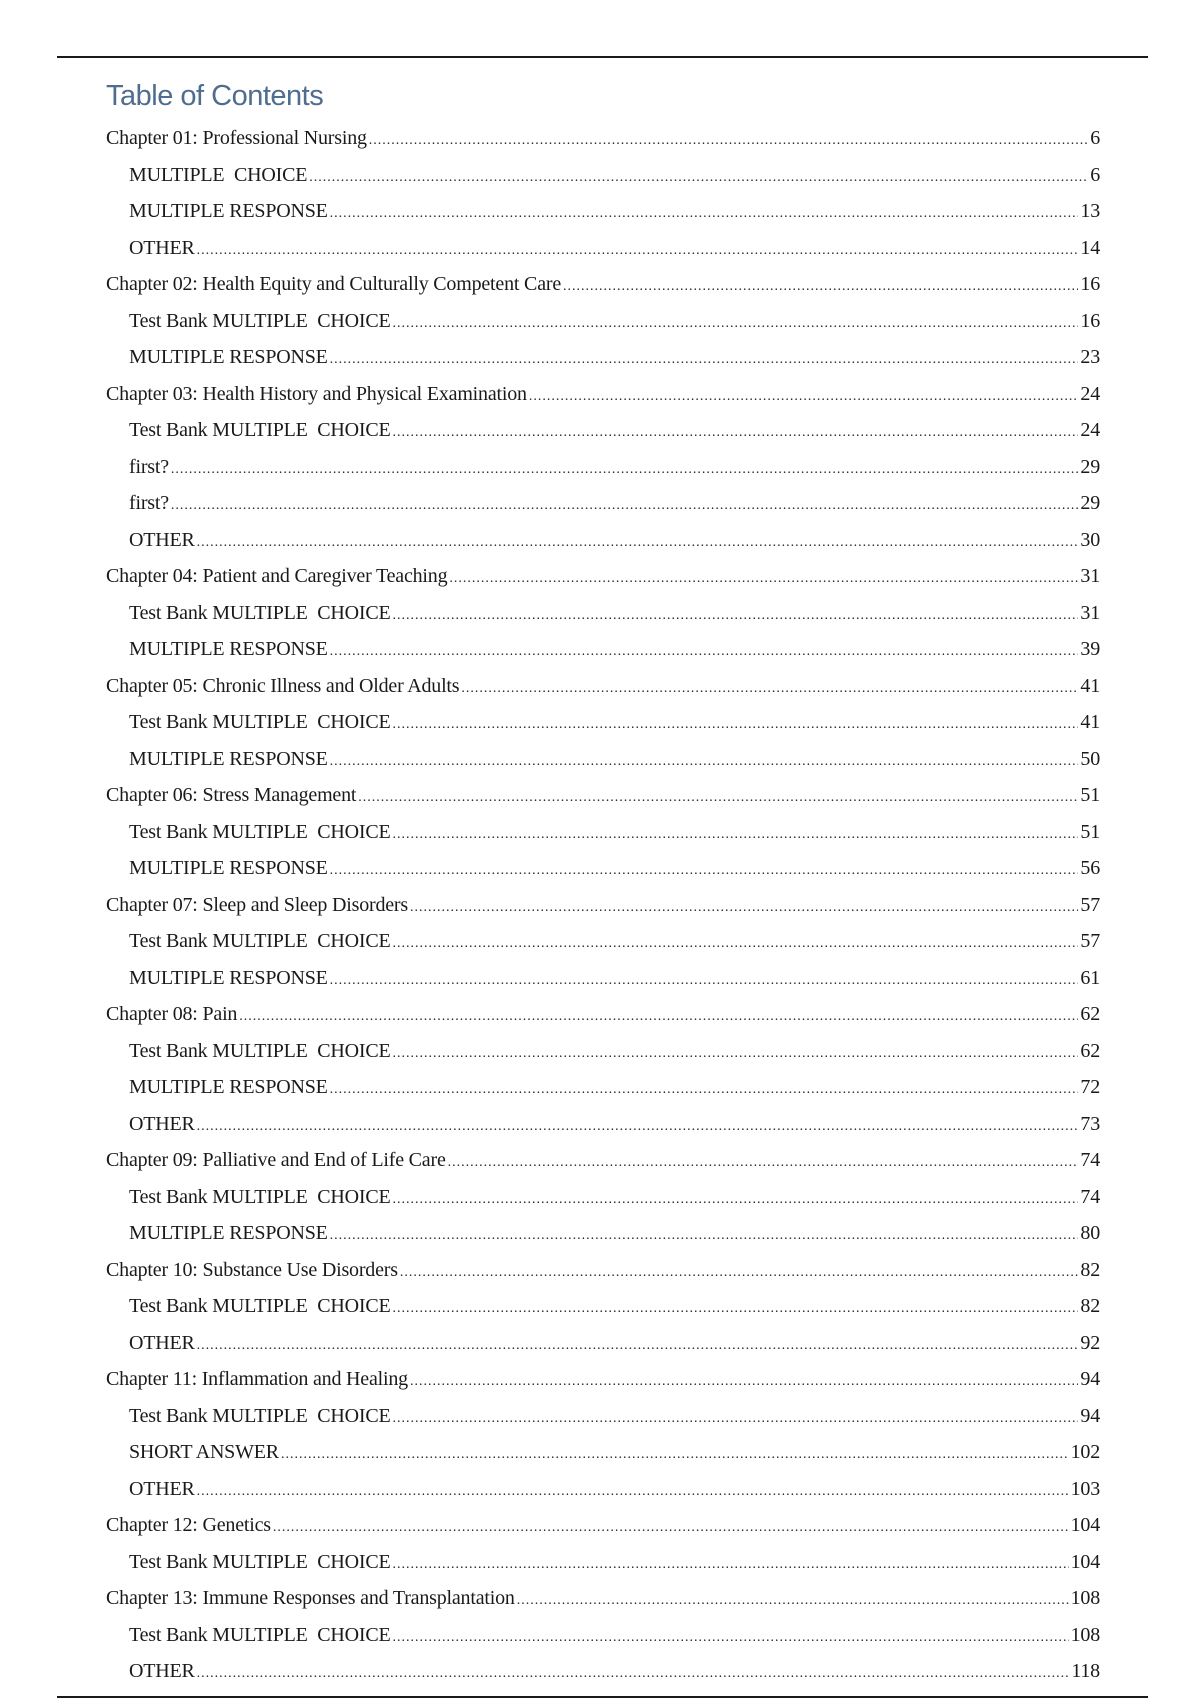  I want to click on toc-chapter-entry: Chapter 10: Substance Use Disorders 82, so click(603, 1270).